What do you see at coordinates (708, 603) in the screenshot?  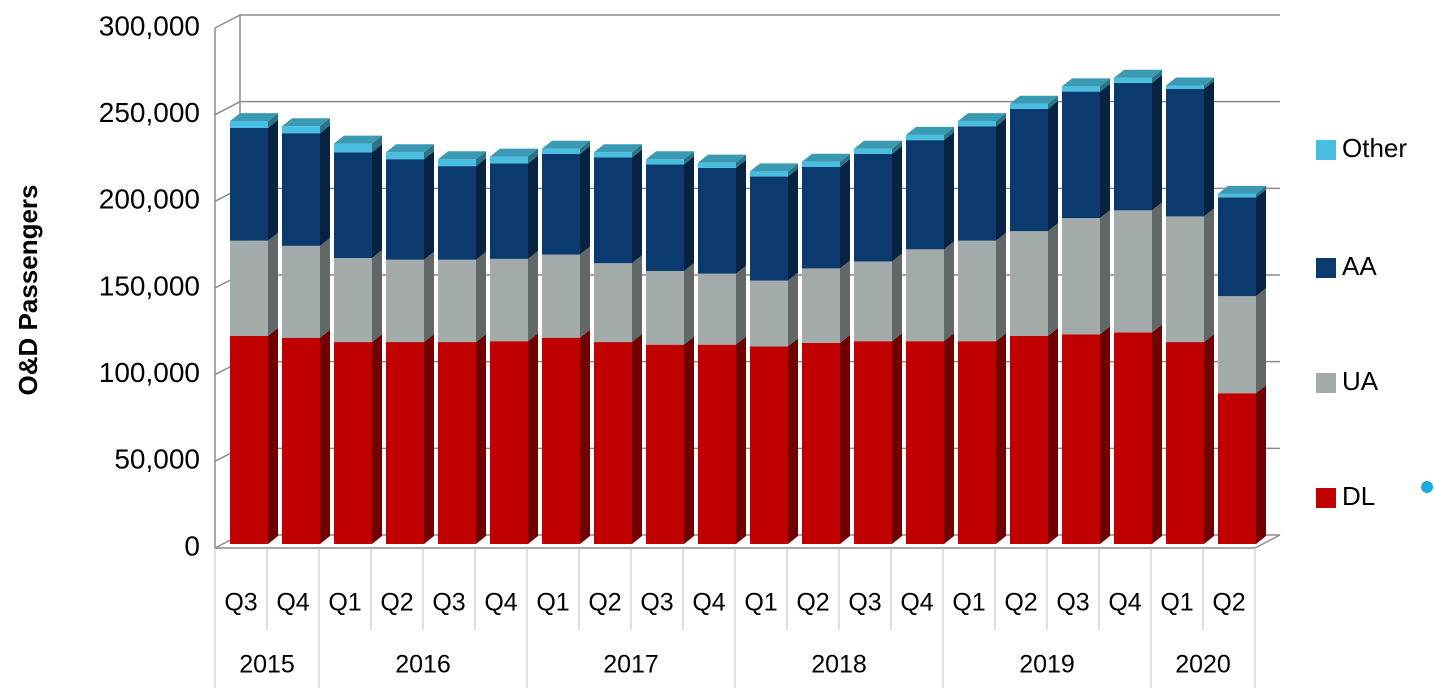 I see `x-tick-label: Q4` at bounding box center [708, 603].